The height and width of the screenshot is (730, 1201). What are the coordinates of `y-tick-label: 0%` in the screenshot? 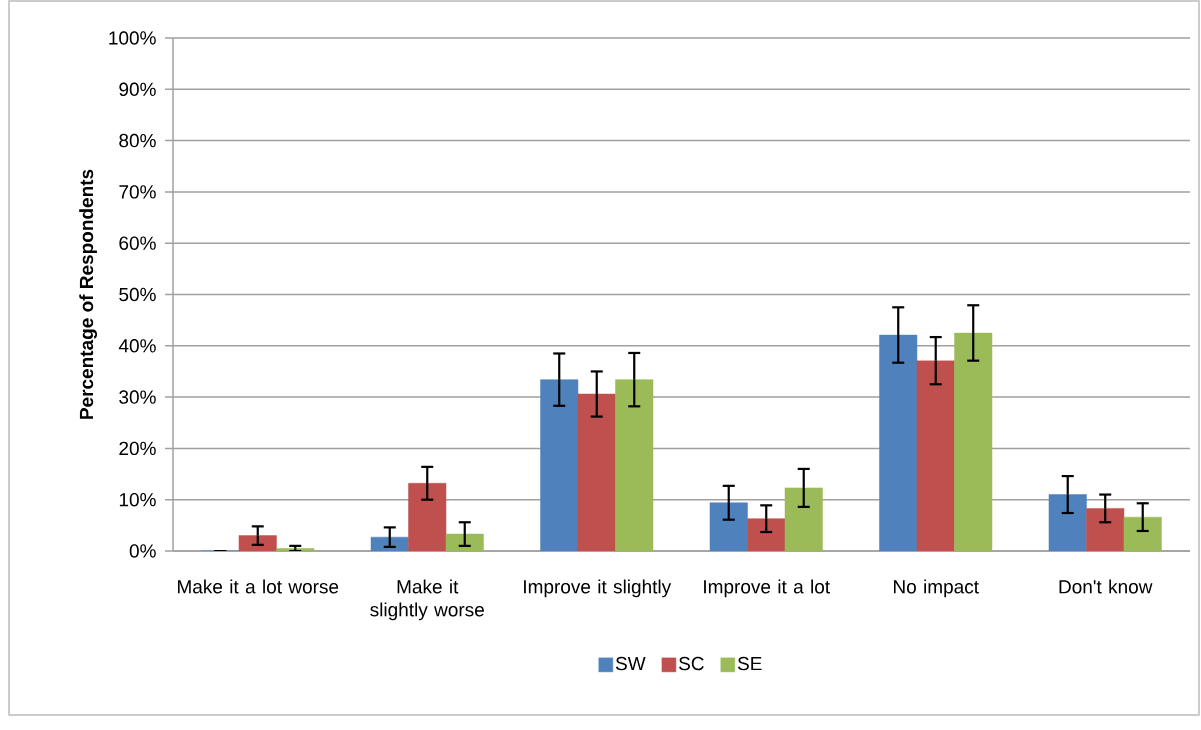 It's located at (142, 551).